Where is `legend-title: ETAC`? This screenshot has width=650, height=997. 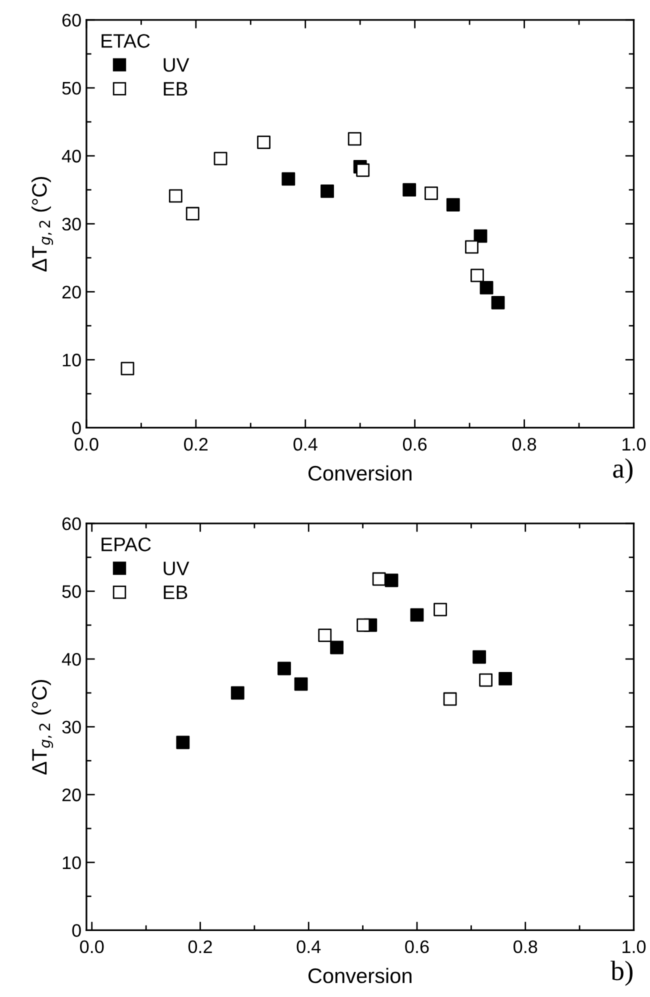
legend-title: ETAC is located at coordinates (126, 41).